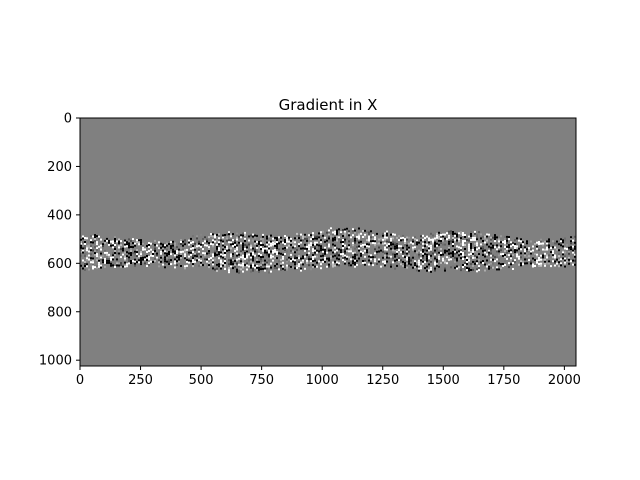 The image size is (640, 480). What do you see at coordinates (68, 119) in the screenshot?
I see `y-tick-label: 0` at bounding box center [68, 119].